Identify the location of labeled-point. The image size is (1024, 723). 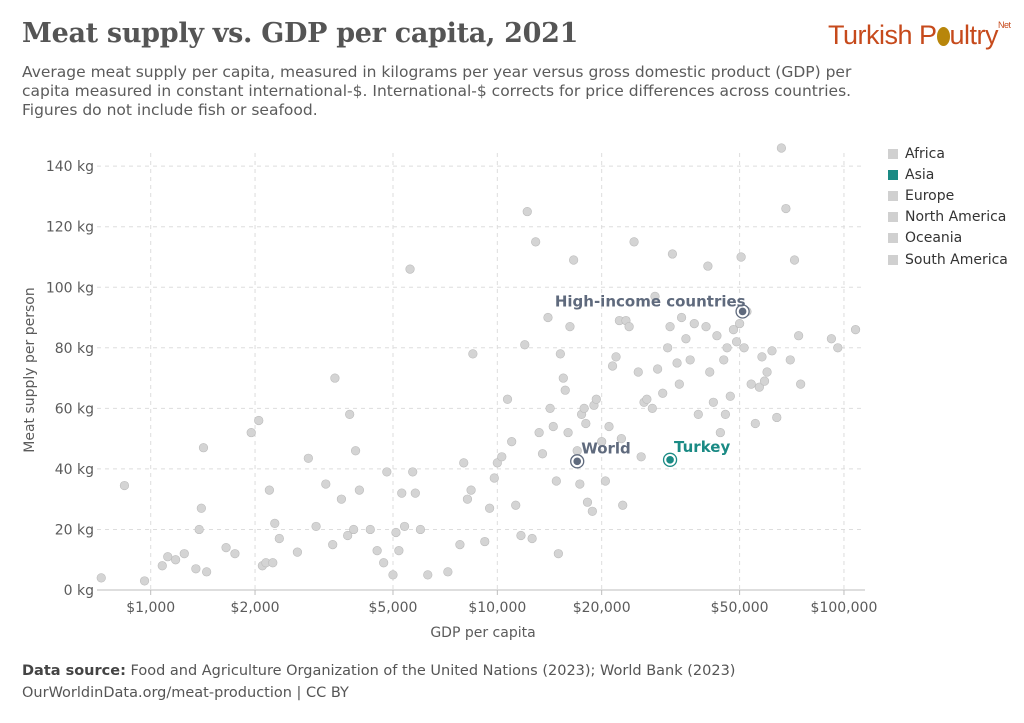
(670, 460).